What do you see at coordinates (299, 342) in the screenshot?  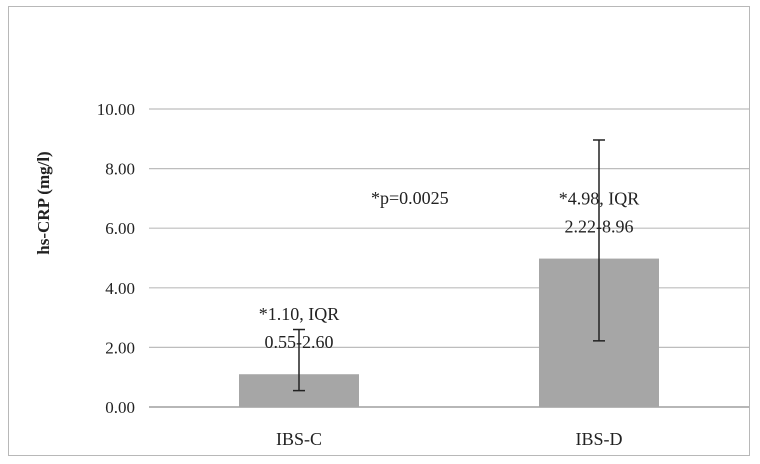 I see `data-label: 0.55-2.60` at bounding box center [299, 342].